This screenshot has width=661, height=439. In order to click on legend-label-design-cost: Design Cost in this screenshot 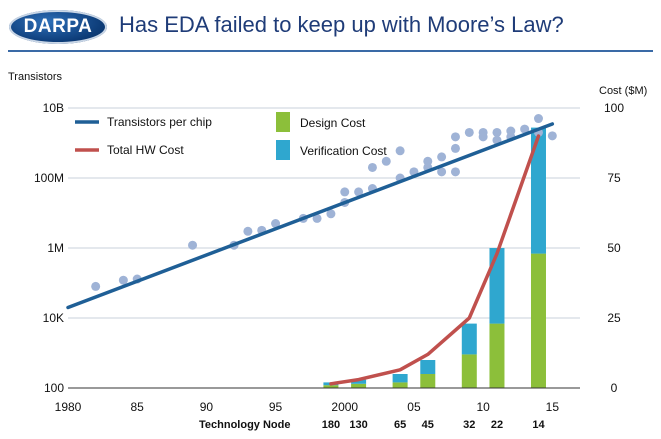, I will do `click(333, 123)`.